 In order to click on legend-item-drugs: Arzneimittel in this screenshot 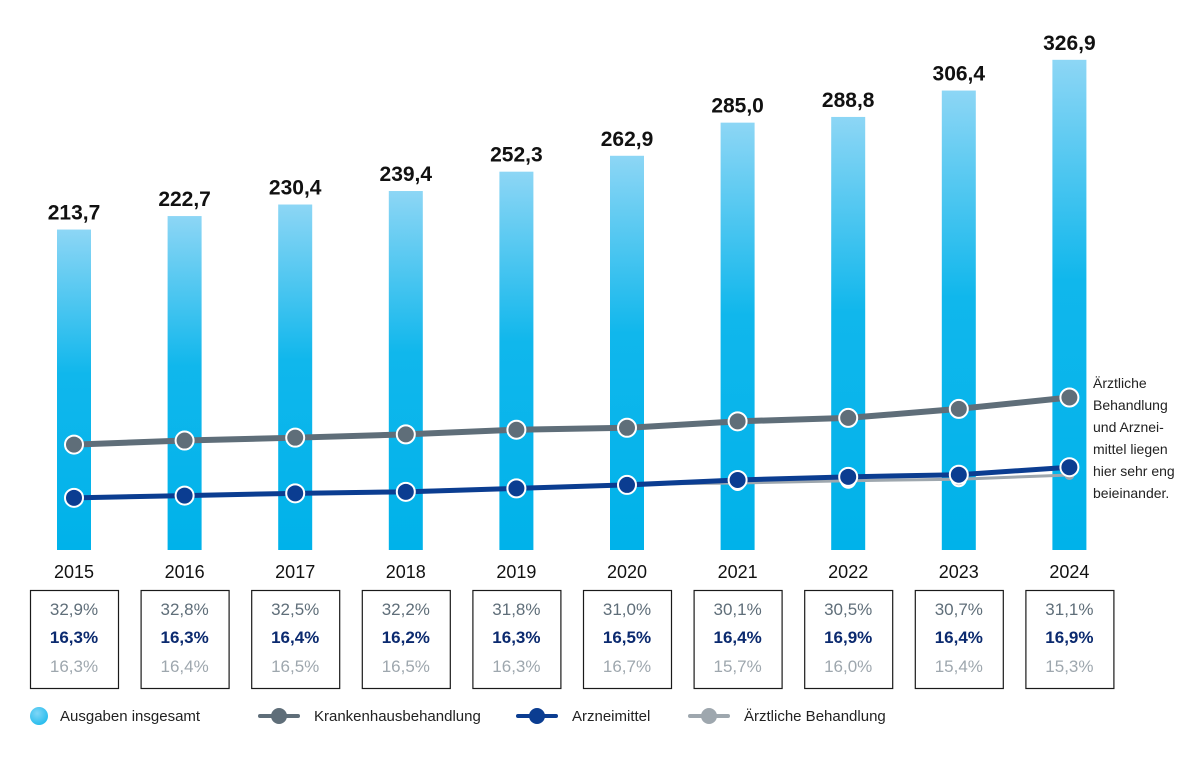, I will do `click(582, 716)`.